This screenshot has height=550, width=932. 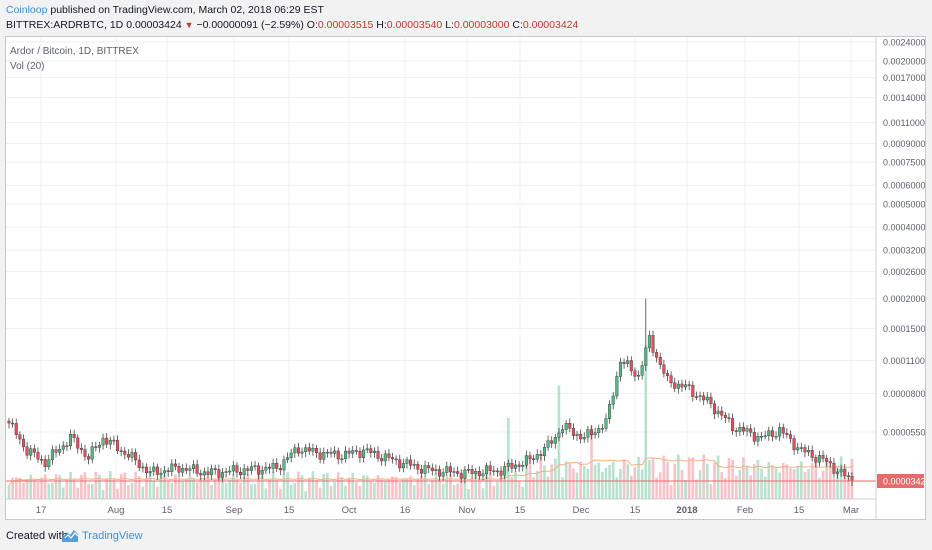 What do you see at coordinates (70, 535) in the screenshot?
I see `tradingview-logo-icon` at bounding box center [70, 535].